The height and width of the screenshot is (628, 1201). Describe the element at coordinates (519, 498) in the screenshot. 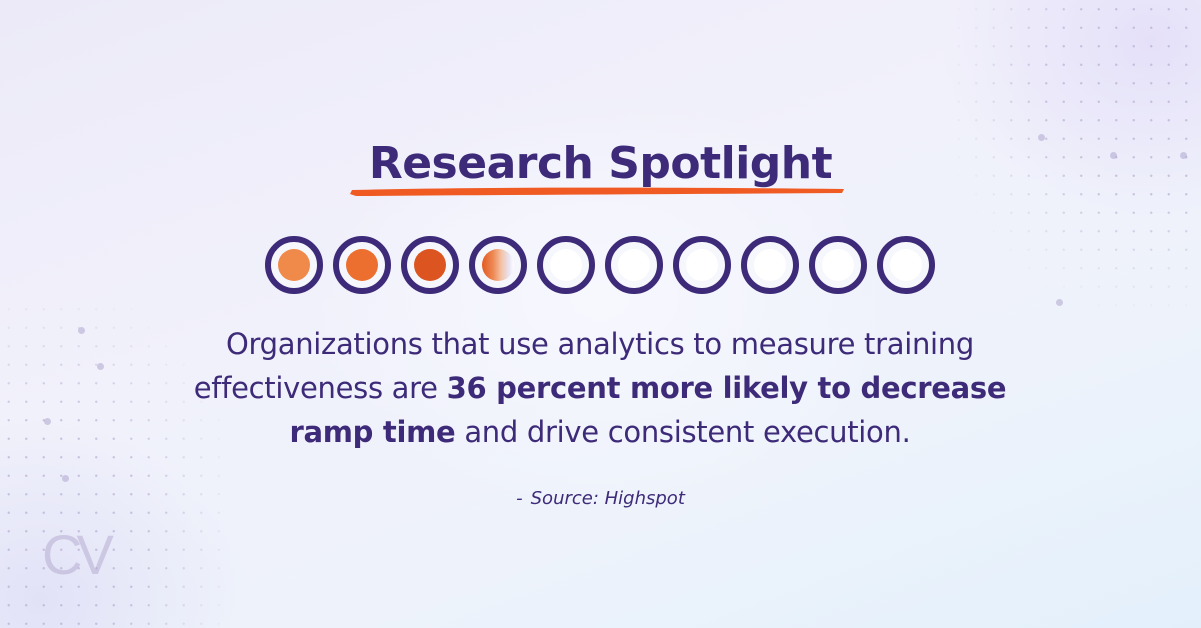

I see `source-dash: -` at that location.